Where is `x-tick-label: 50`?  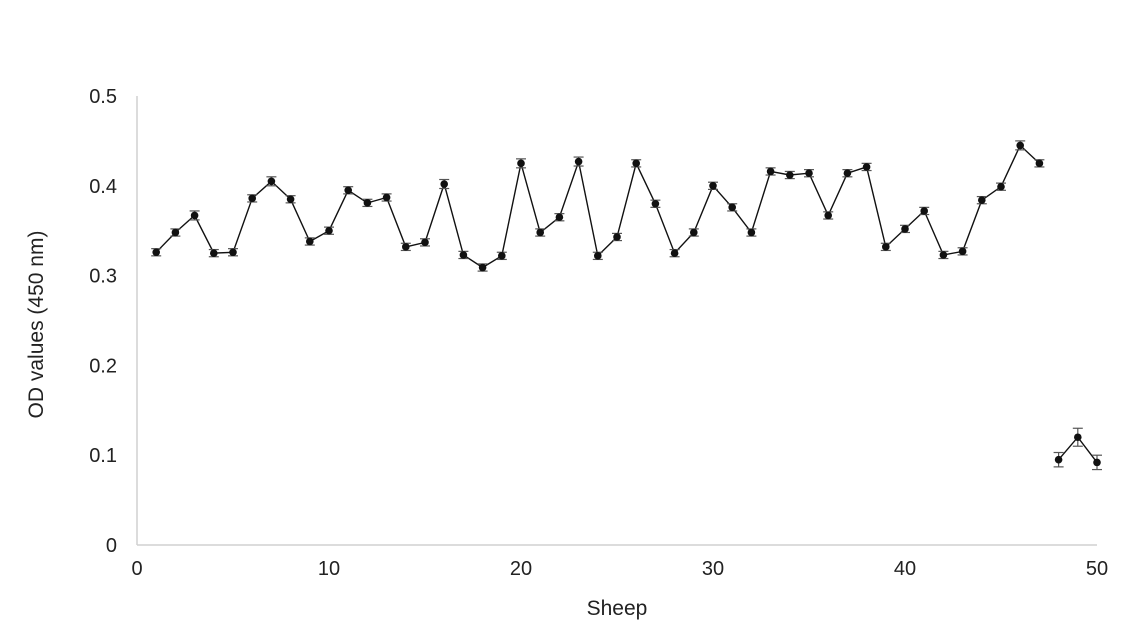 x-tick-label: 50 is located at coordinates (1097, 569).